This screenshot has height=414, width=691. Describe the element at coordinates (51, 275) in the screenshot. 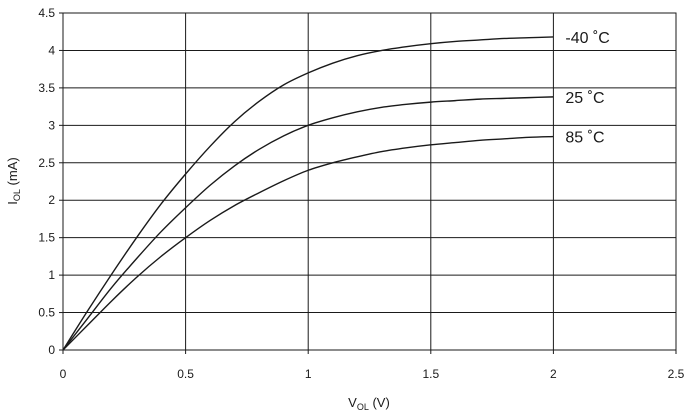

I see `y-tick-label: 1` at that location.